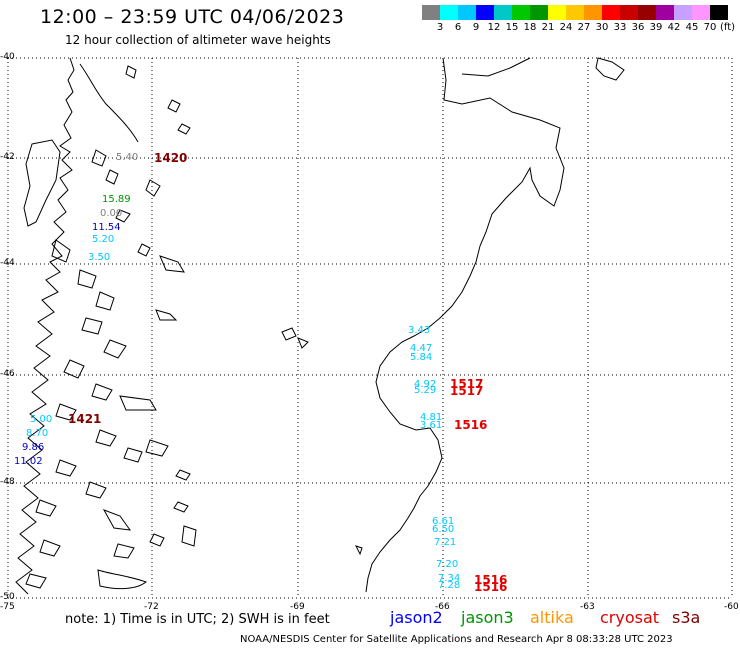 This screenshot has width=740, height=650. Describe the element at coordinates (487, 617) in the screenshot. I see `legend-jason3: jason3` at that location.